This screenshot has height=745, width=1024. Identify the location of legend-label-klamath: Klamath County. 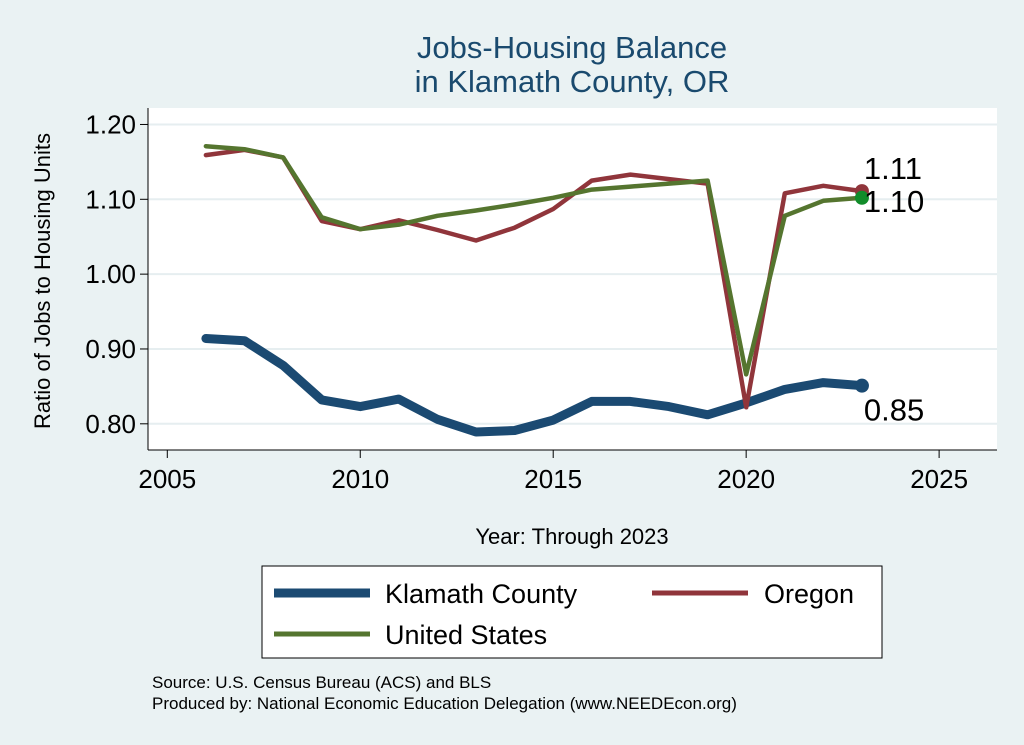
(481, 594).